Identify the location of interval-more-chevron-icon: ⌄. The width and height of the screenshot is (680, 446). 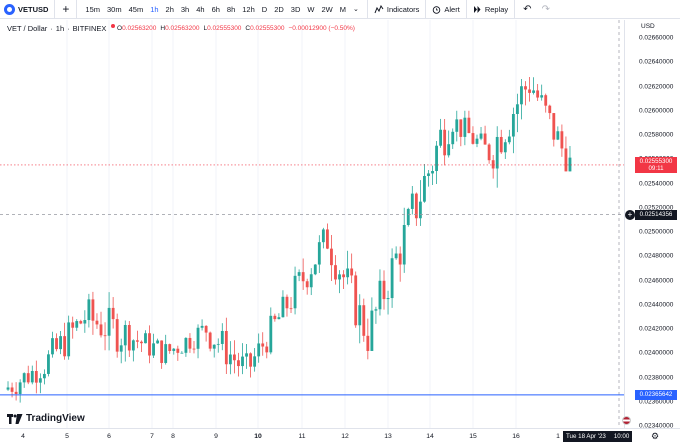
(355, 9).